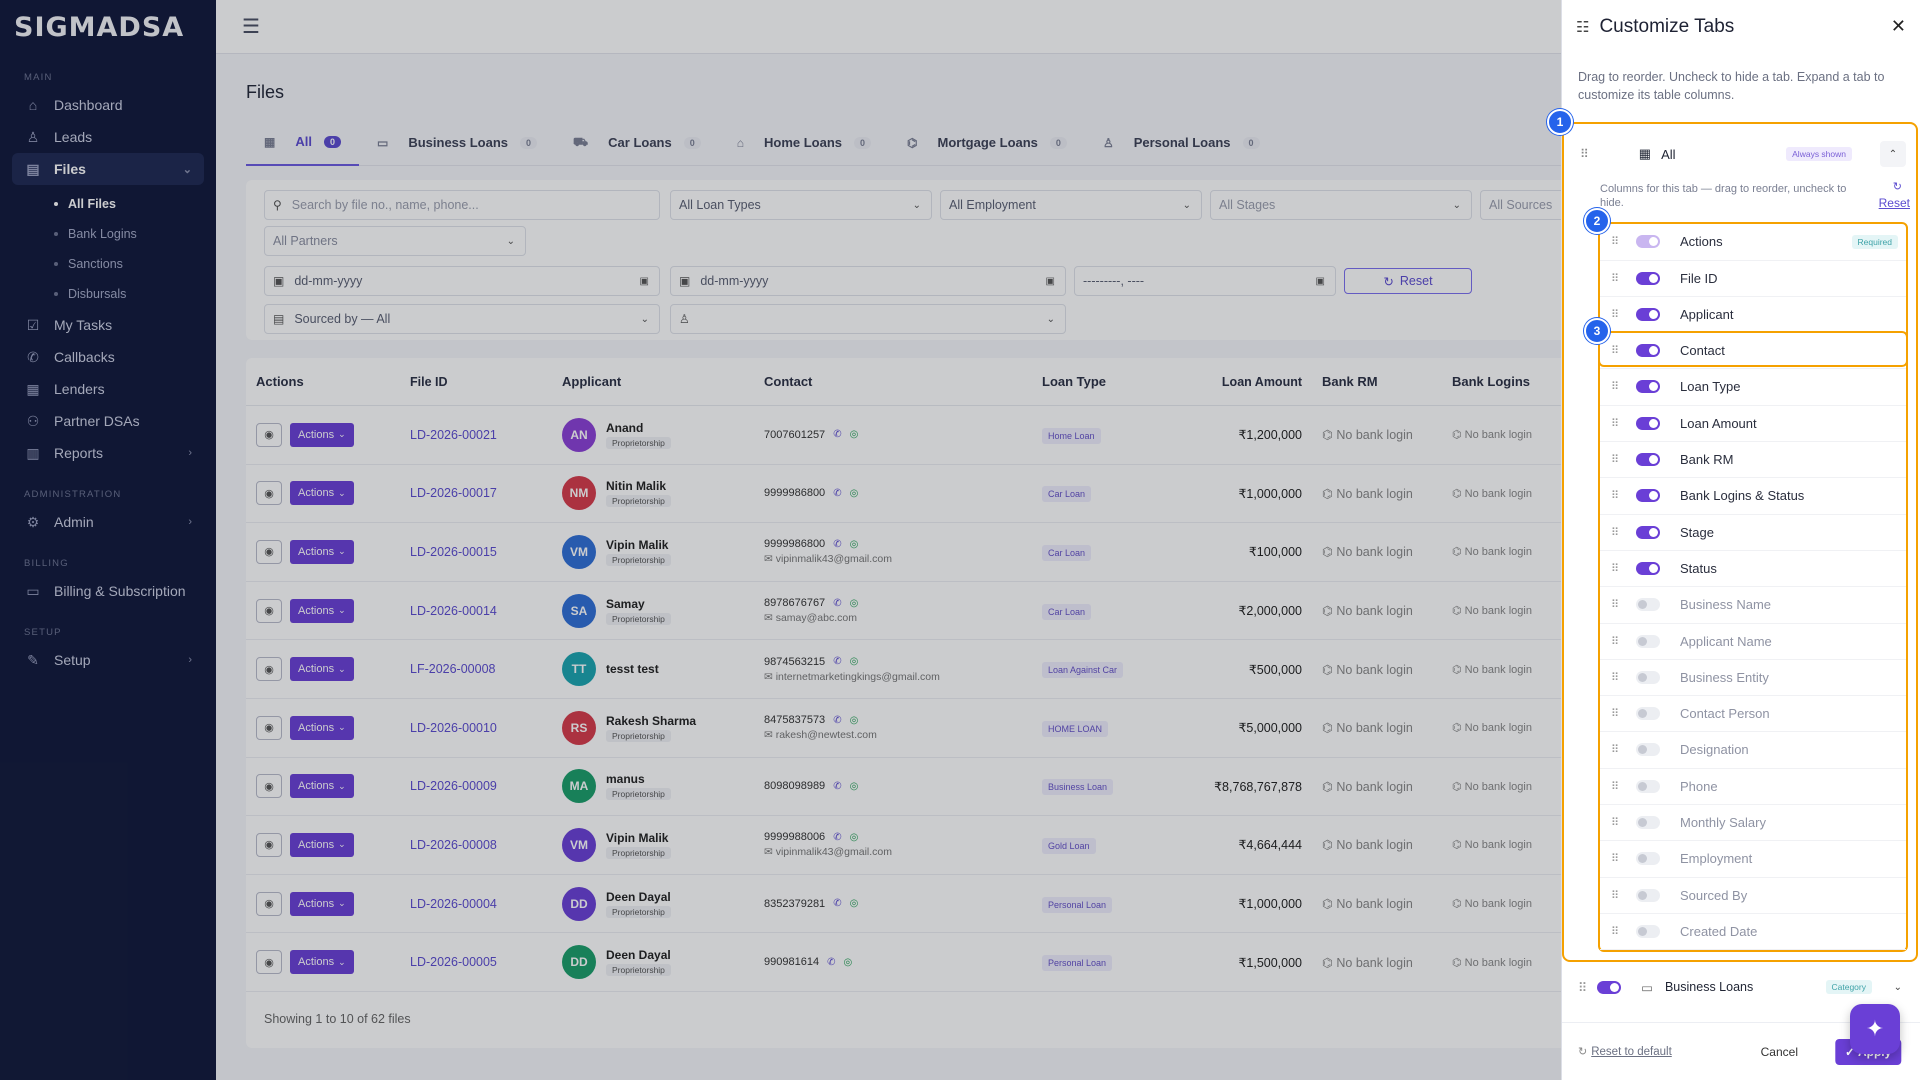 Image resolution: width=1920 pixels, height=1080 pixels. What do you see at coordinates (1631, 1051) in the screenshot?
I see `reset-to-default-link: Reset to default` at bounding box center [1631, 1051].